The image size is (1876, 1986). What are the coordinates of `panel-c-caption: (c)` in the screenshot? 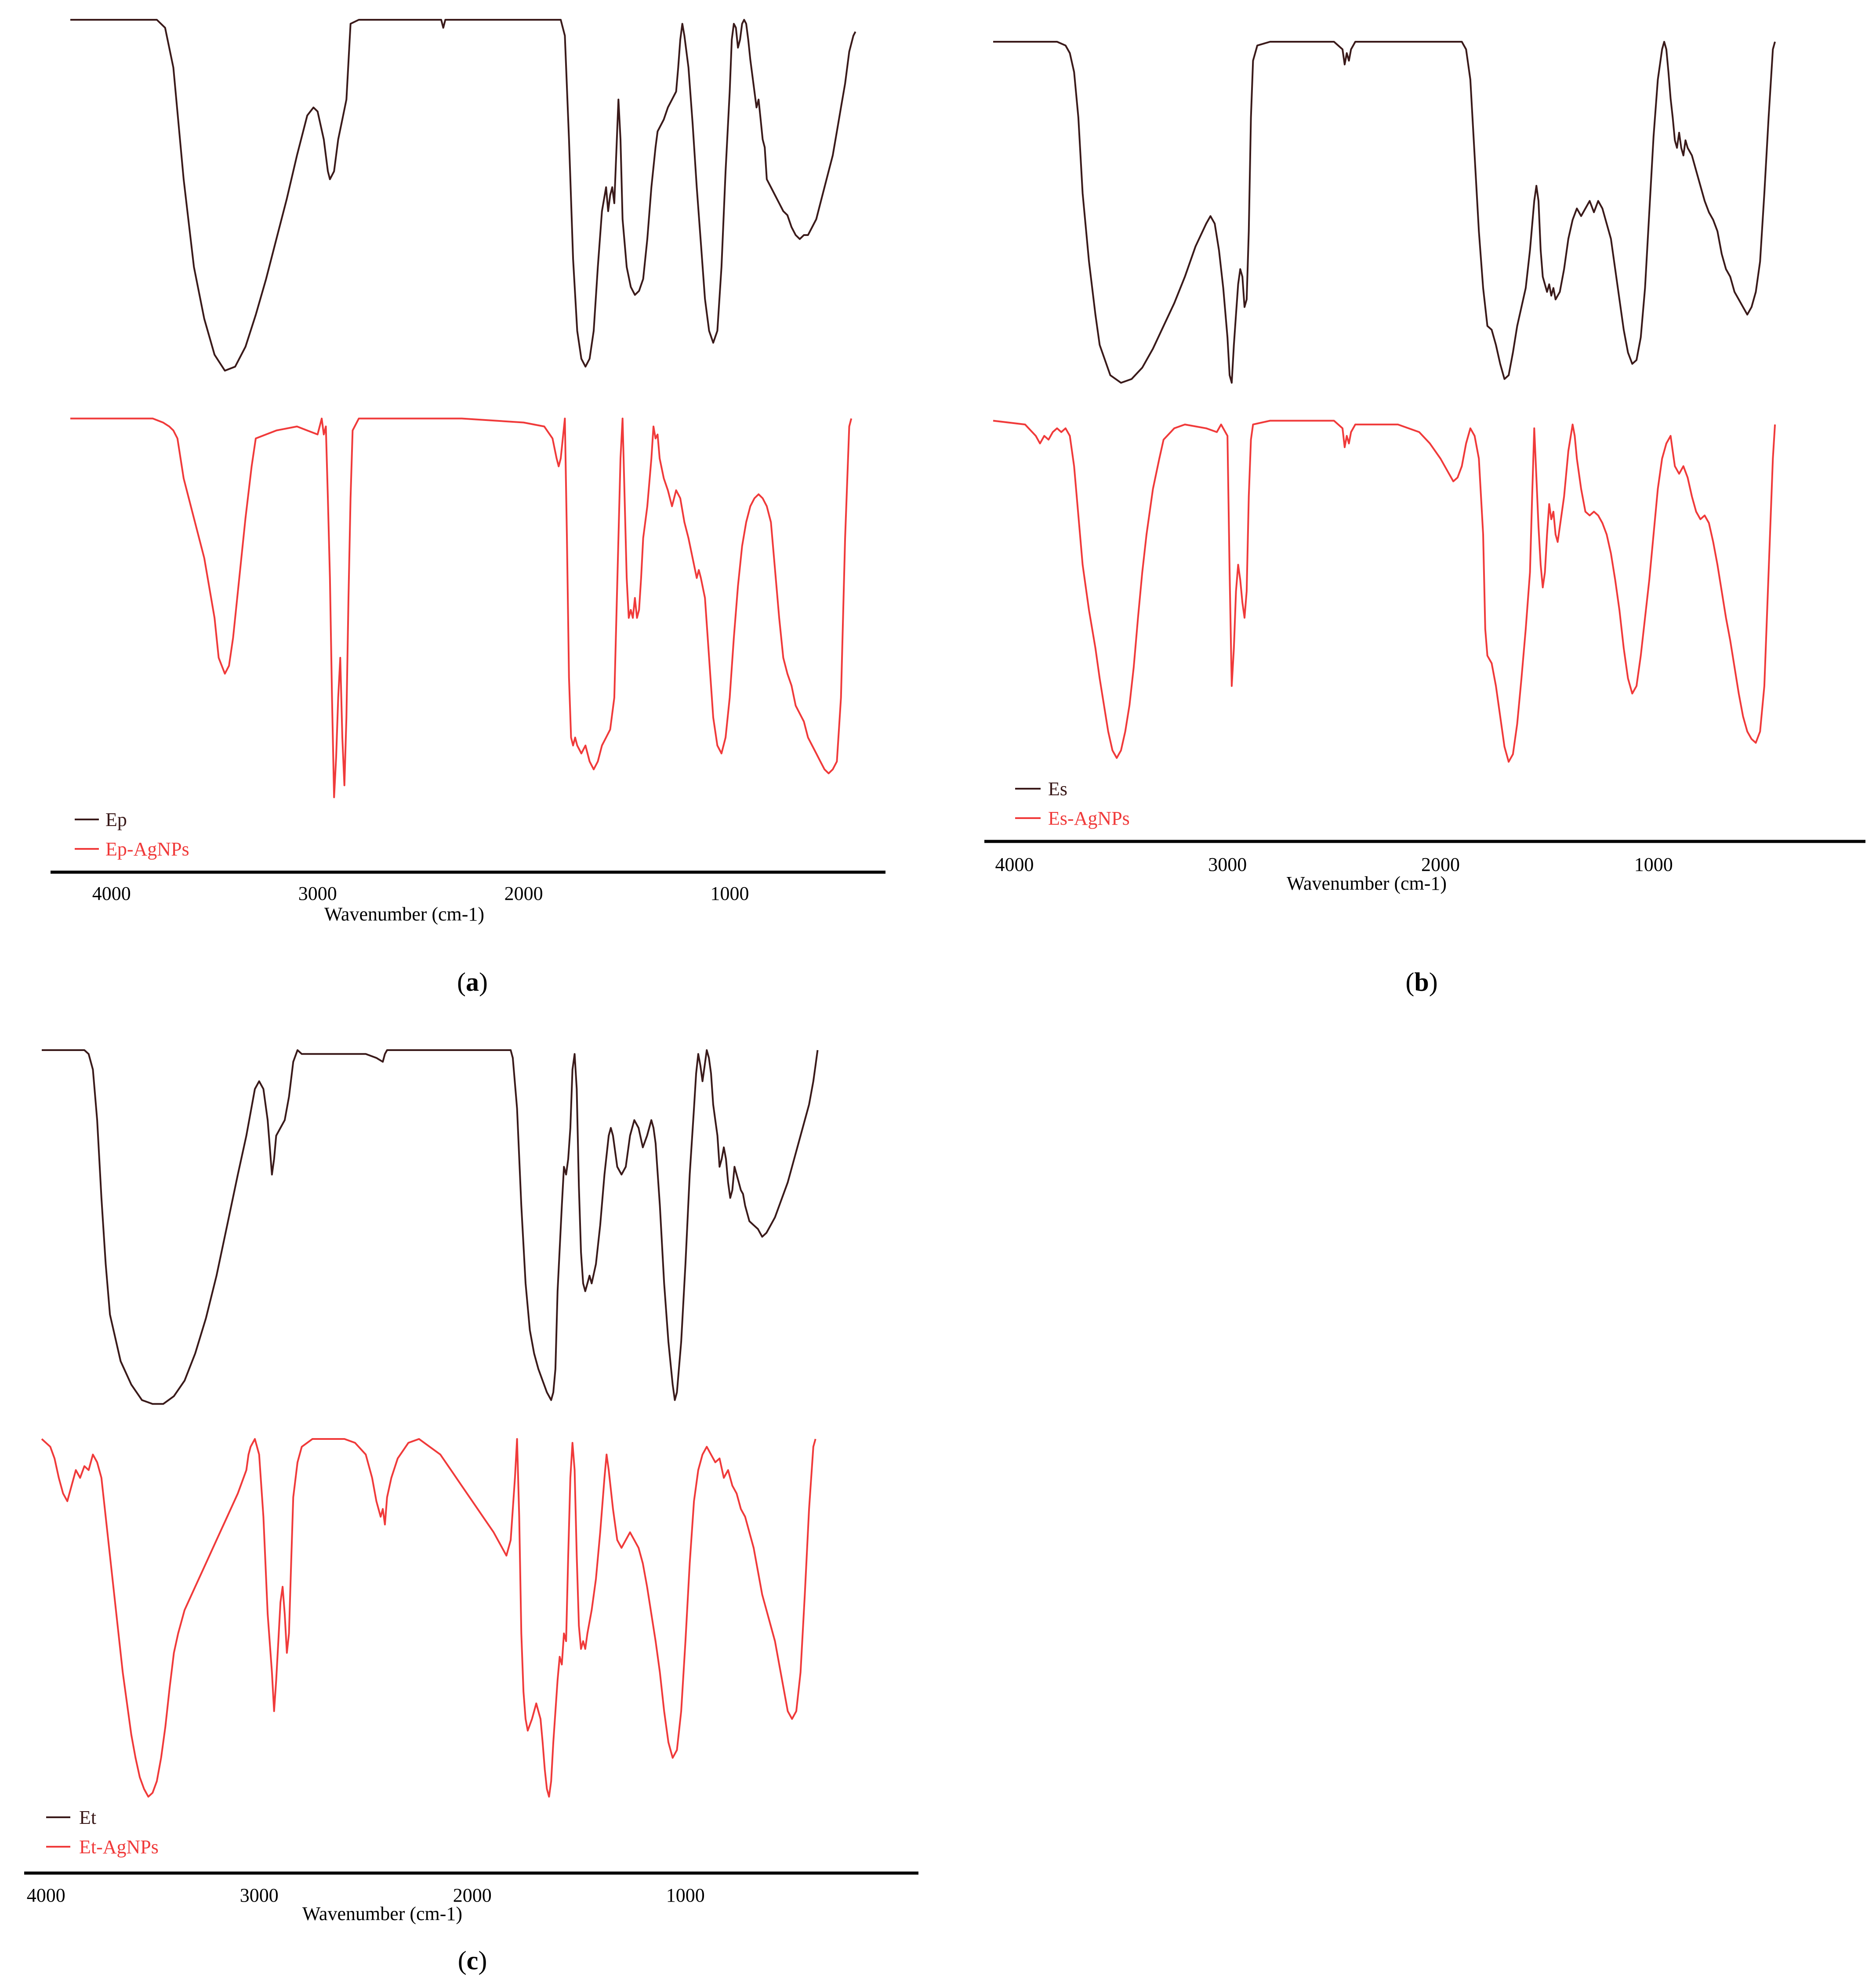 It's located at (473, 1960).